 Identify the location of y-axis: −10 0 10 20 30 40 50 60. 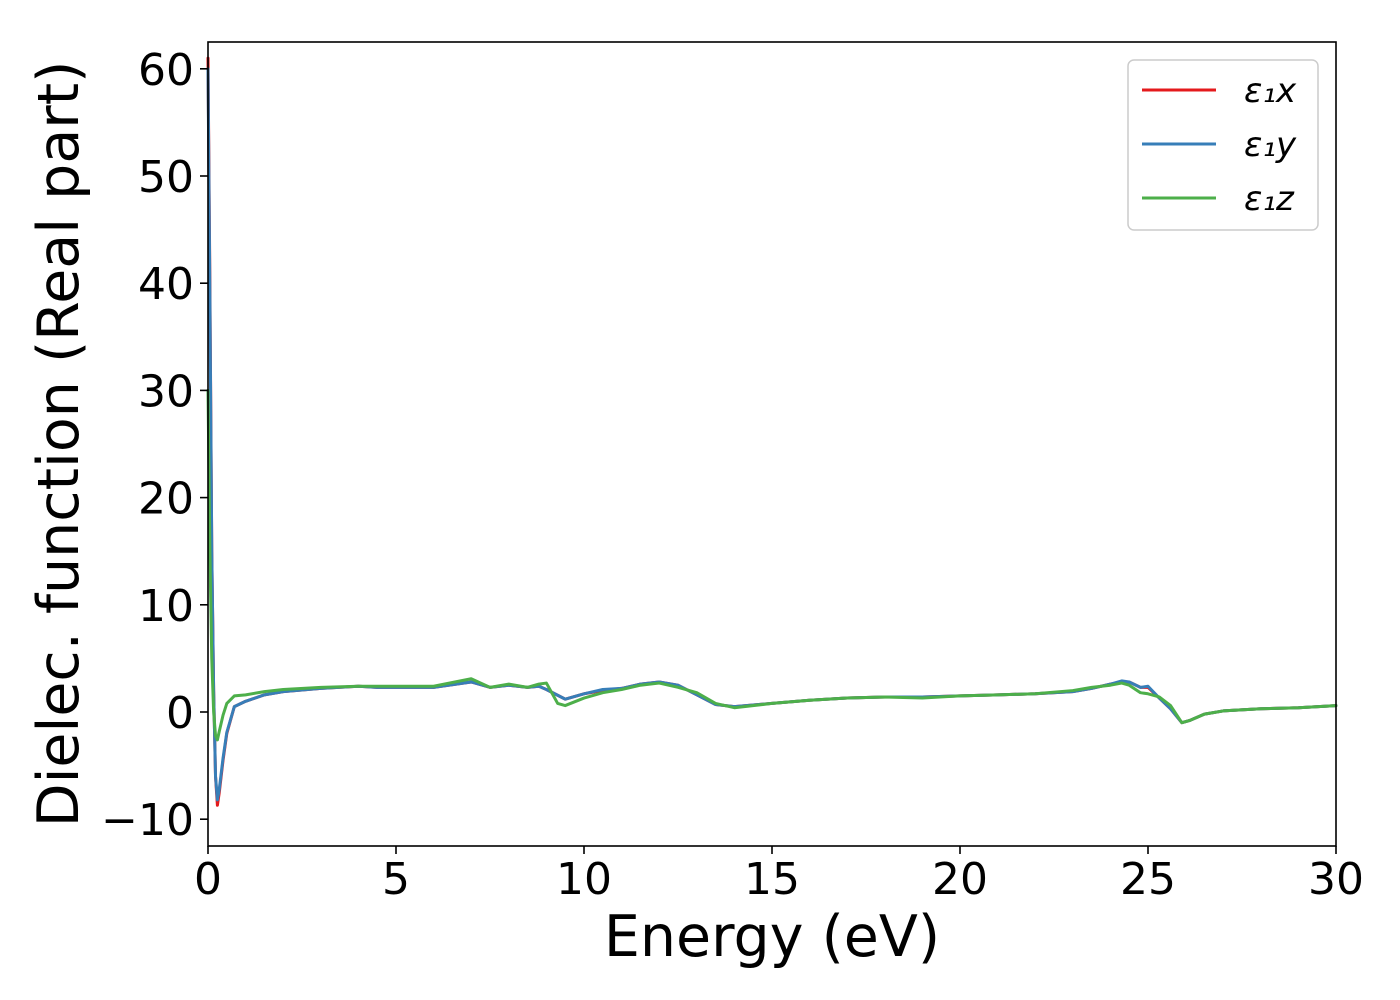
(154, 445).